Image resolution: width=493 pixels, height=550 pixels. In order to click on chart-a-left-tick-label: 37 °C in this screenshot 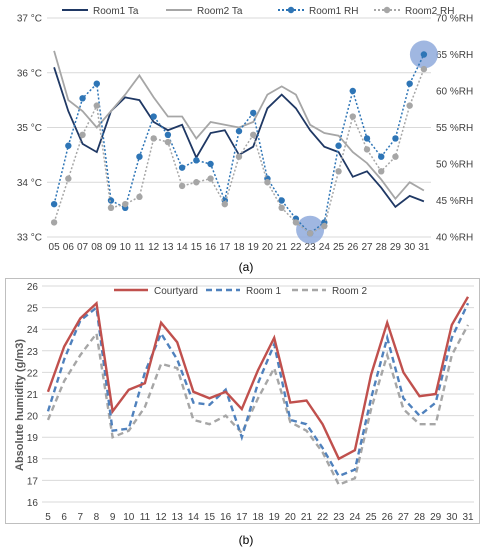, I will do `click(29, 19)`.